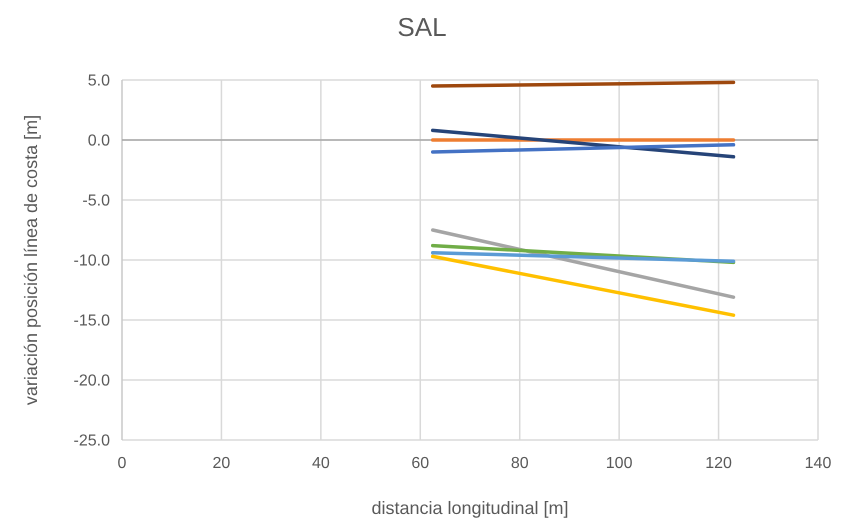 Image resolution: width=844 pixels, height=526 pixels. What do you see at coordinates (619, 463) in the screenshot?
I see `x-tick-label: 100` at bounding box center [619, 463].